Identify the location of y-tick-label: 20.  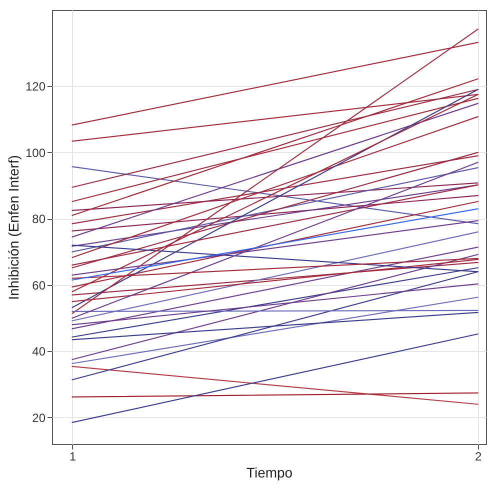
(39, 417).